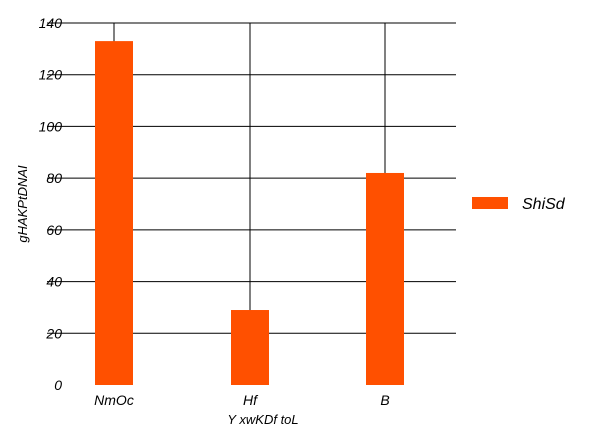 The height and width of the screenshot is (444, 592). Describe the element at coordinates (51, 204) in the screenshot. I see `y-axis-ticks: 0 20 40 60 80 100 120 140` at that location.